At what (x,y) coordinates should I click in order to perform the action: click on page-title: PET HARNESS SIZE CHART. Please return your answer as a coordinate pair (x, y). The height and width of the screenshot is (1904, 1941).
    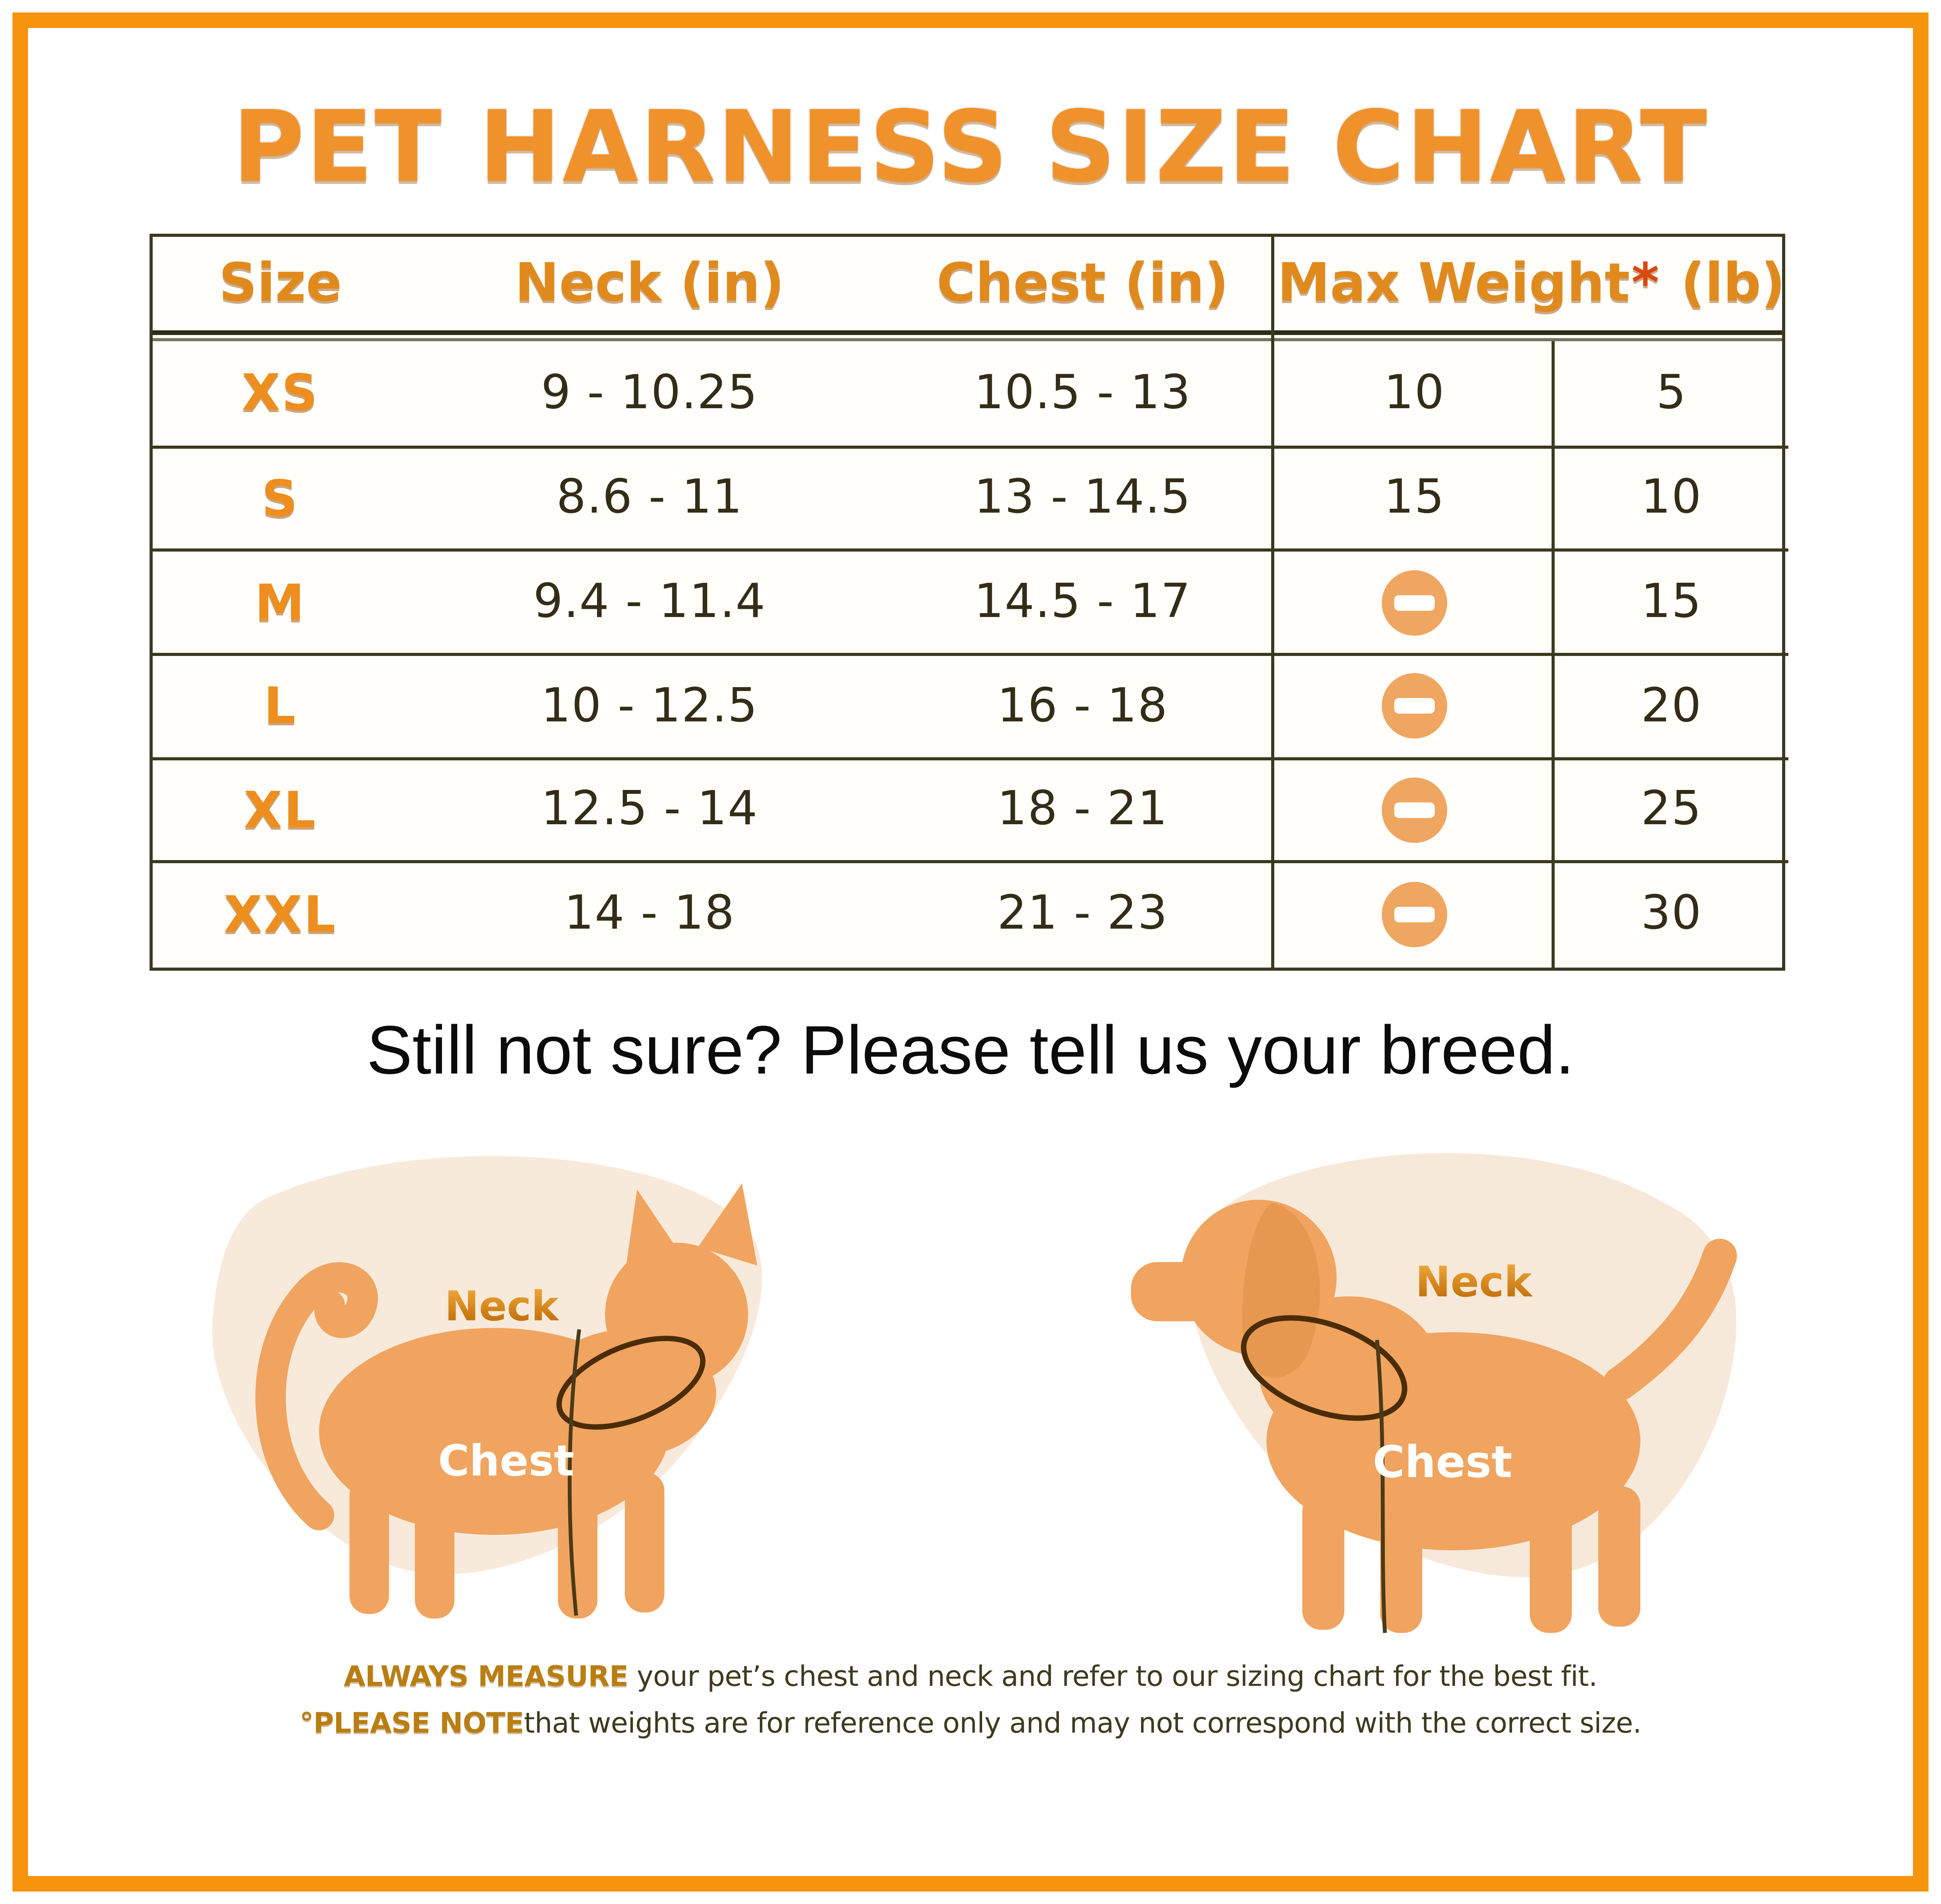
    Looking at the image, I should click on (970, 147).